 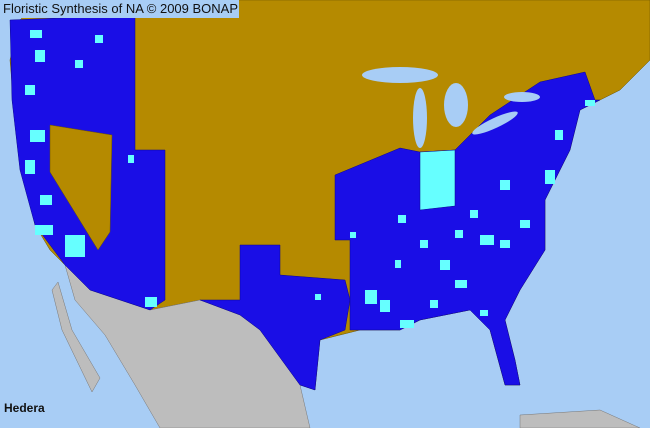 I want to click on taxon-label: Hedera, so click(x=24, y=408).